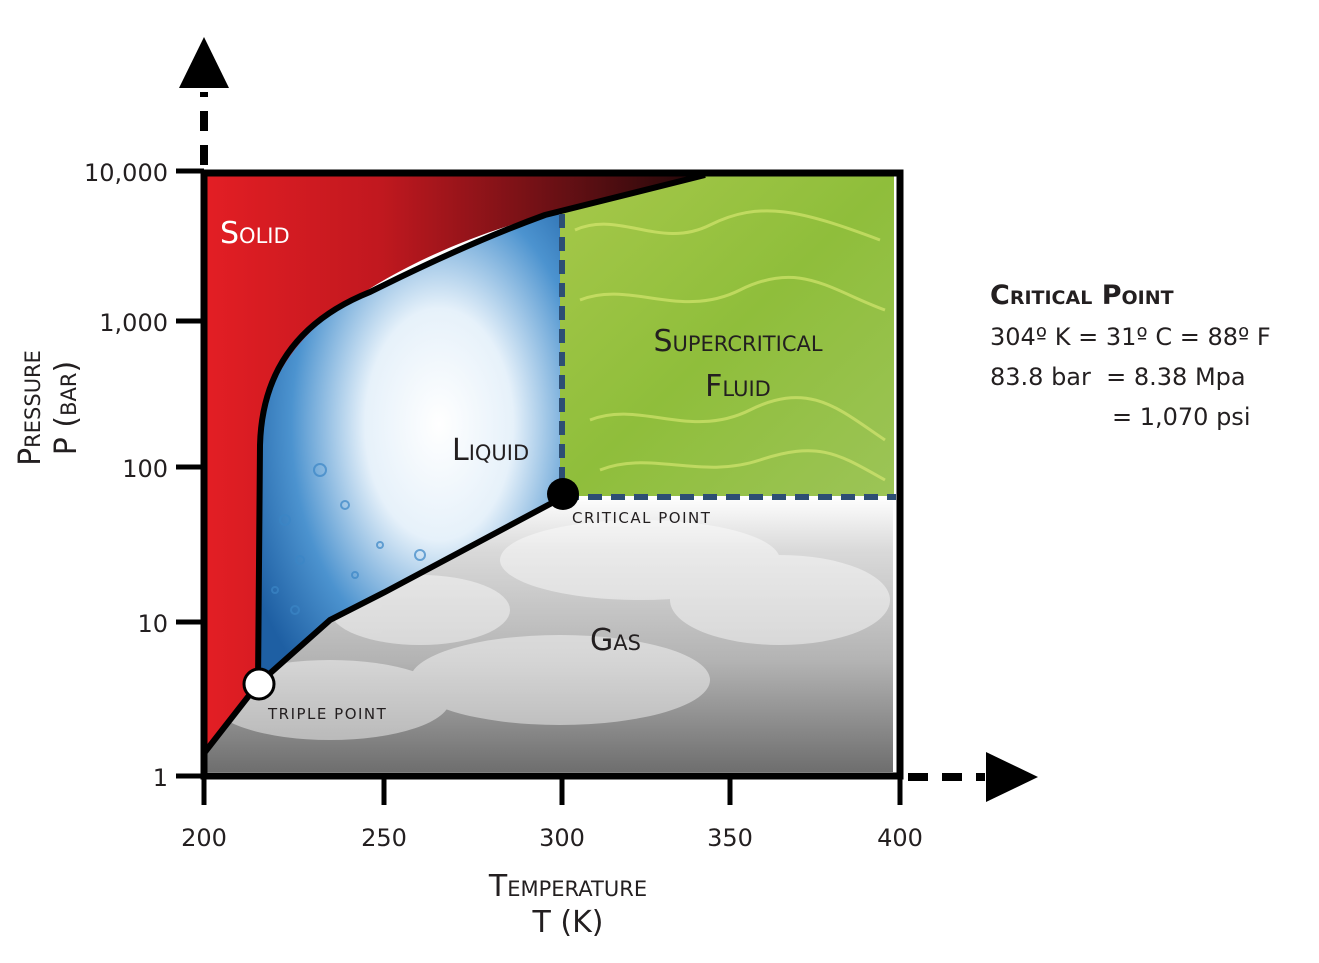 This screenshot has width=1319, height=963. Describe the element at coordinates (738, 386) in the screenshot. I see `supercritical-label-line2: Fluid` at that location.